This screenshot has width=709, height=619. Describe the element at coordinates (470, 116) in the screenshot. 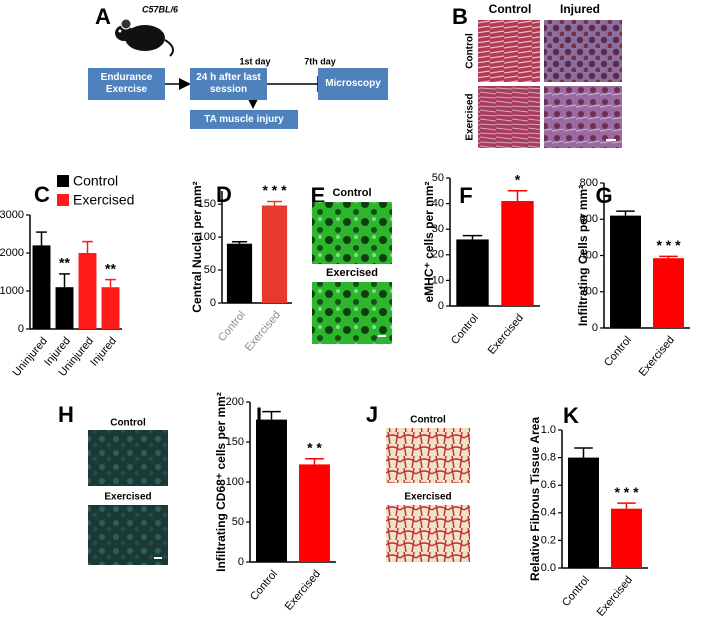

I see `row-label: Exercised` at that location.